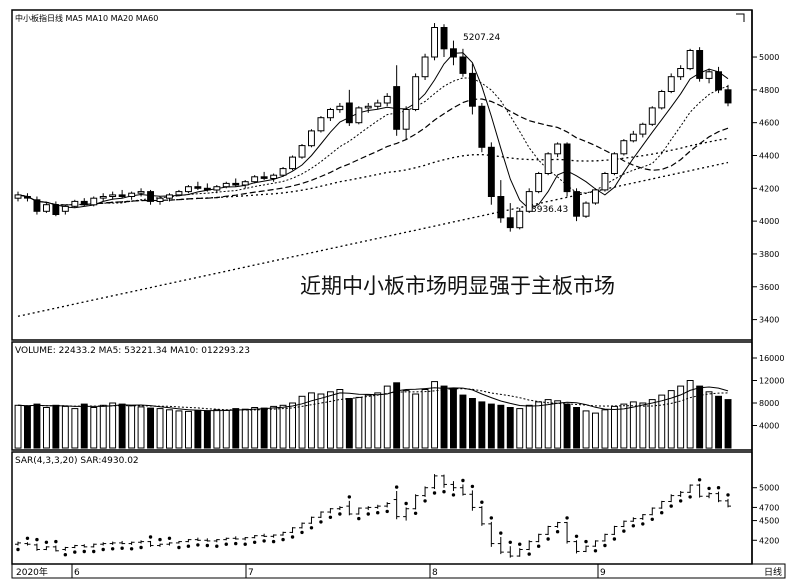 This screenshot has height=585, width=787. Describe the element at coordinates (86, 18) in the screenshot. I see `price-header: 中小板指日线 MA5 MA10 MA20 MA60` at that location.